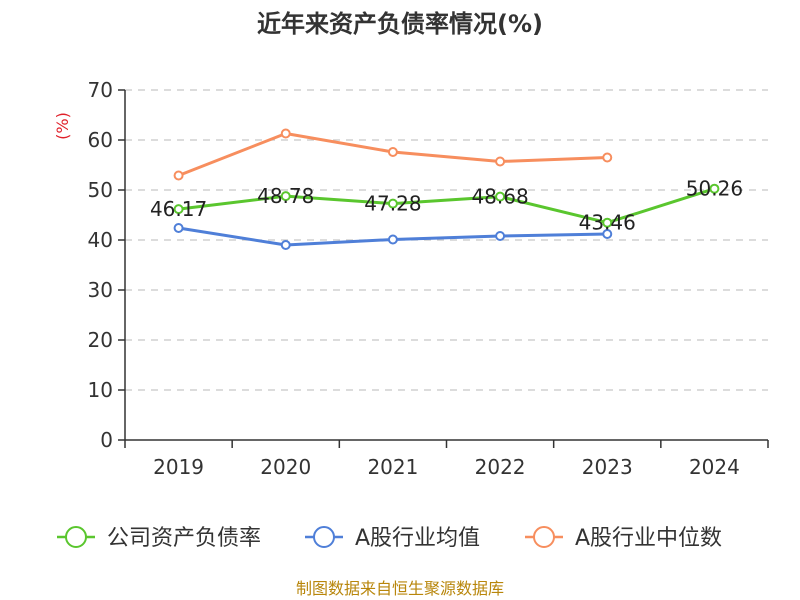 The image size is (800, 600). I want to click on legend-label: A股行业中位数, so click(648, 538).